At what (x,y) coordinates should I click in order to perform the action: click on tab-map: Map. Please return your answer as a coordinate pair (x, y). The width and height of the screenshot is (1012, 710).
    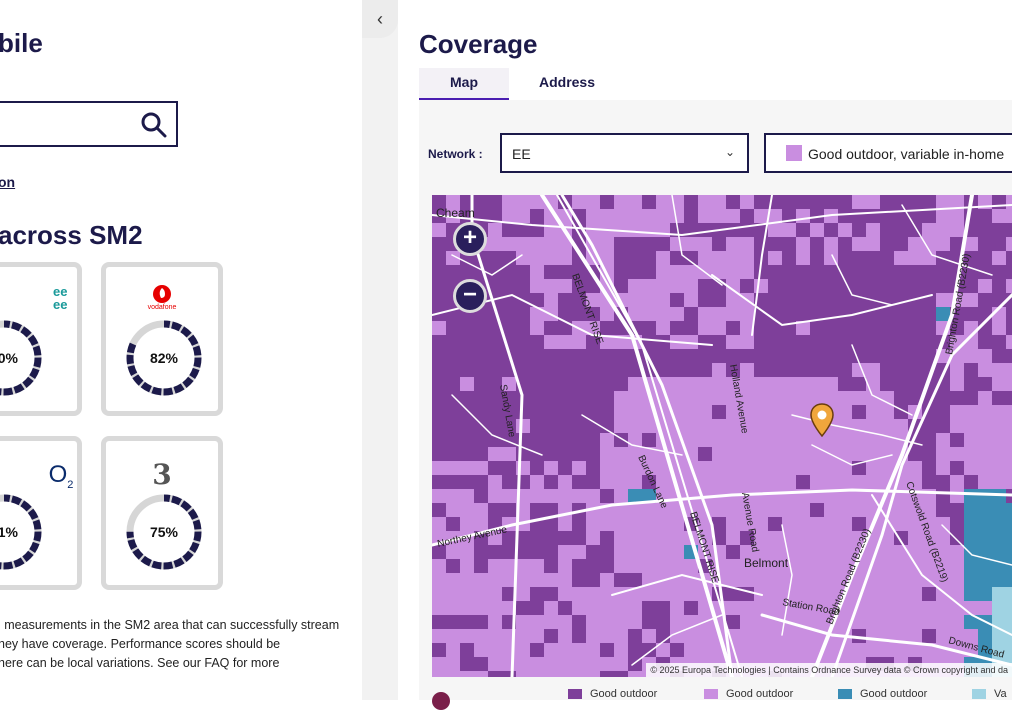
    Looking at the image, I should click on (464, 84).